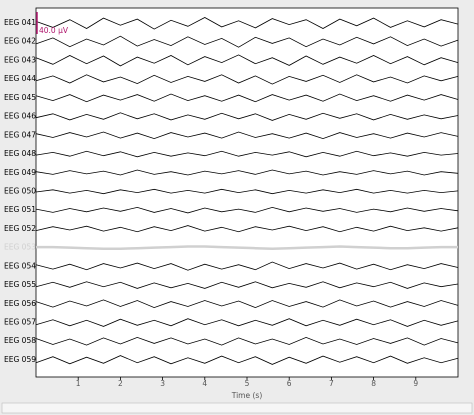 This screenshot has height=415, width=474. What do you see at coordinates (20, 359) in the screenshot?
I see `channel-label: EEG 059` at bounding box center [20, 359].